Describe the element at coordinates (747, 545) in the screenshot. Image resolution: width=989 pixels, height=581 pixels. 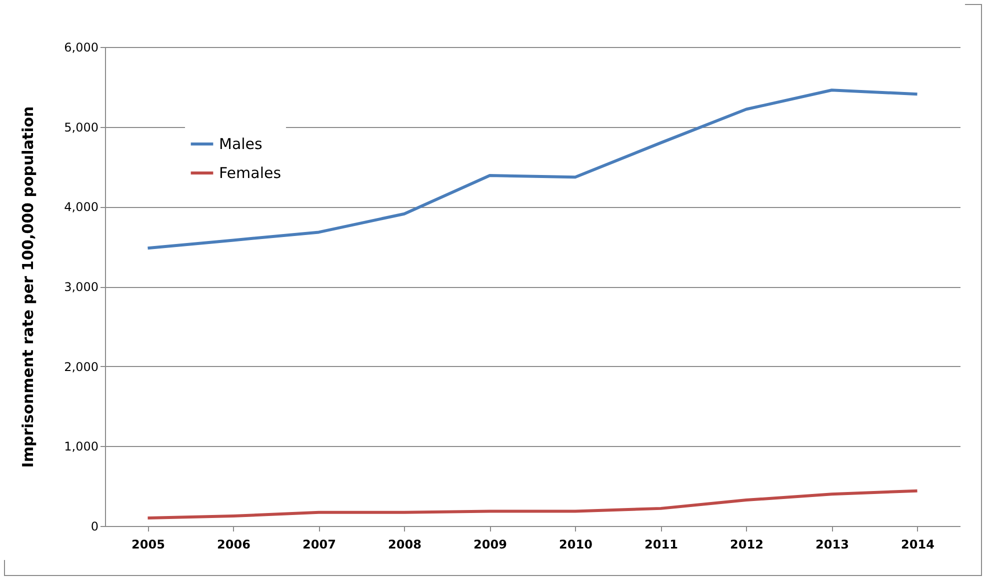
I see `x-tick-label: 2012` at that location.